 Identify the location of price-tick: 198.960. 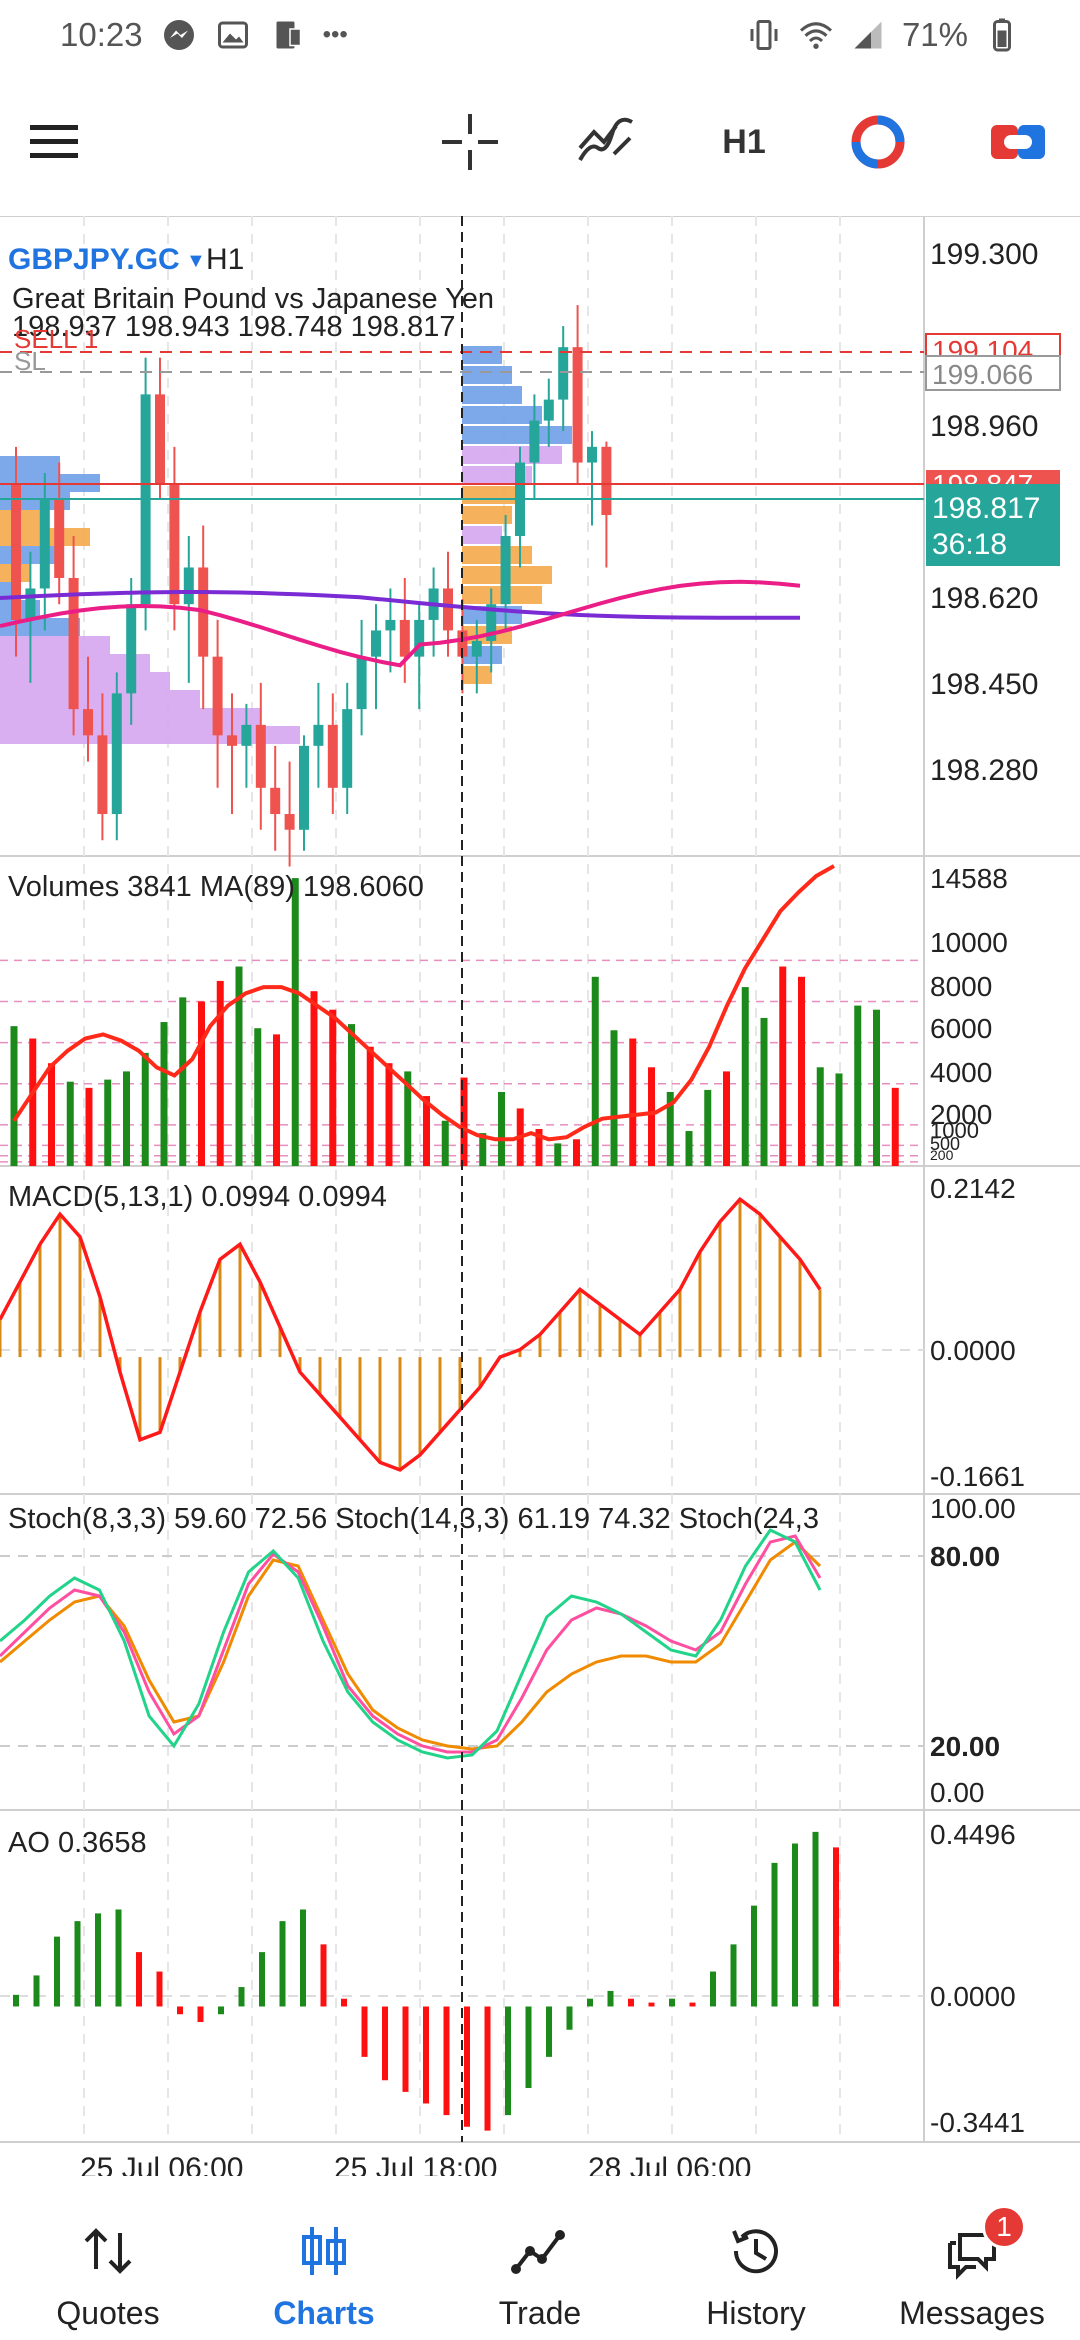
(984, 426).